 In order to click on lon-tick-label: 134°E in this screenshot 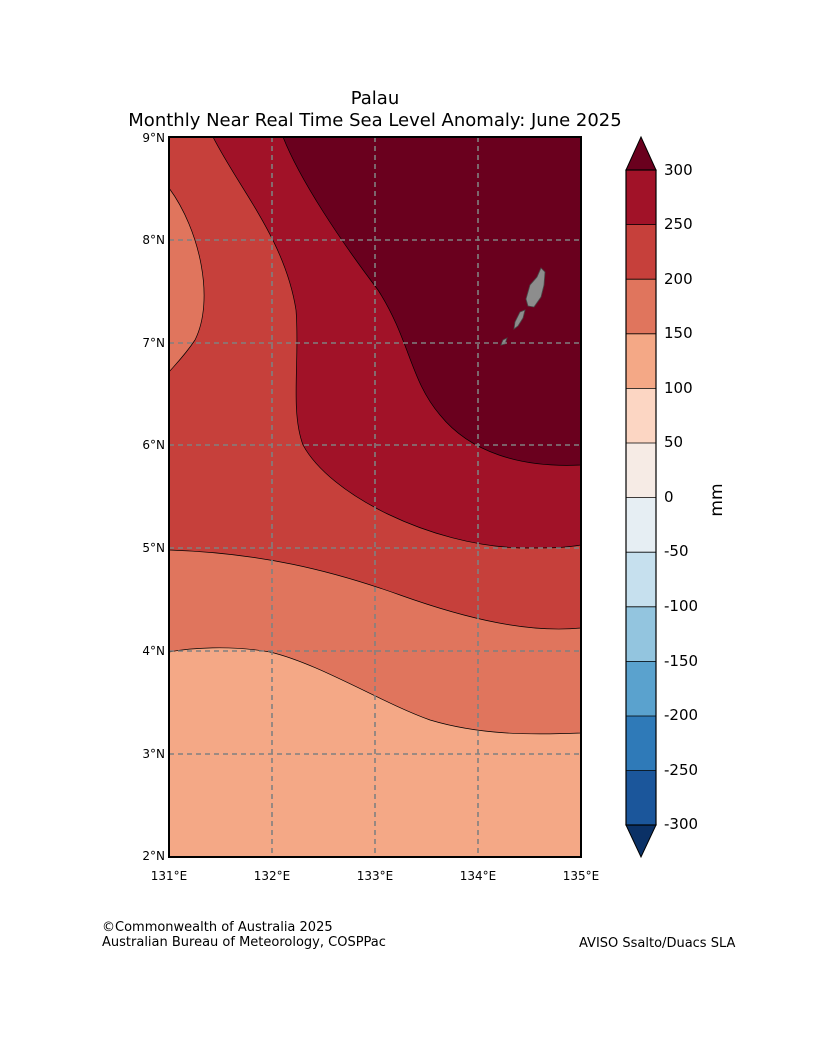, I will do `click(478, 876)`.